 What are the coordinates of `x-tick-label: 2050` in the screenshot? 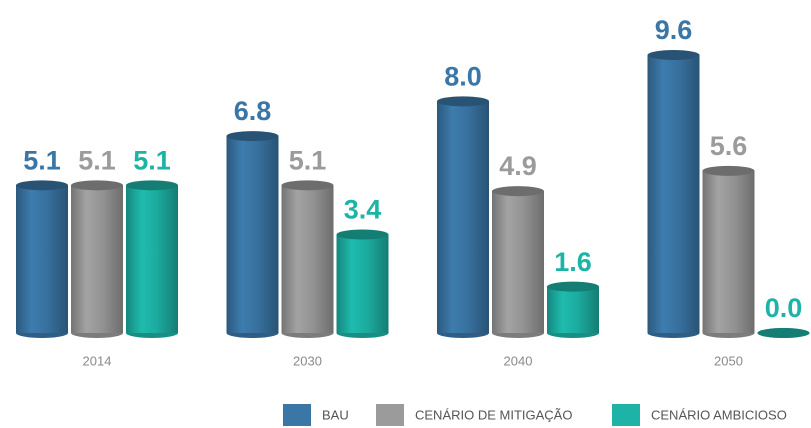 It's located at (728, 360).